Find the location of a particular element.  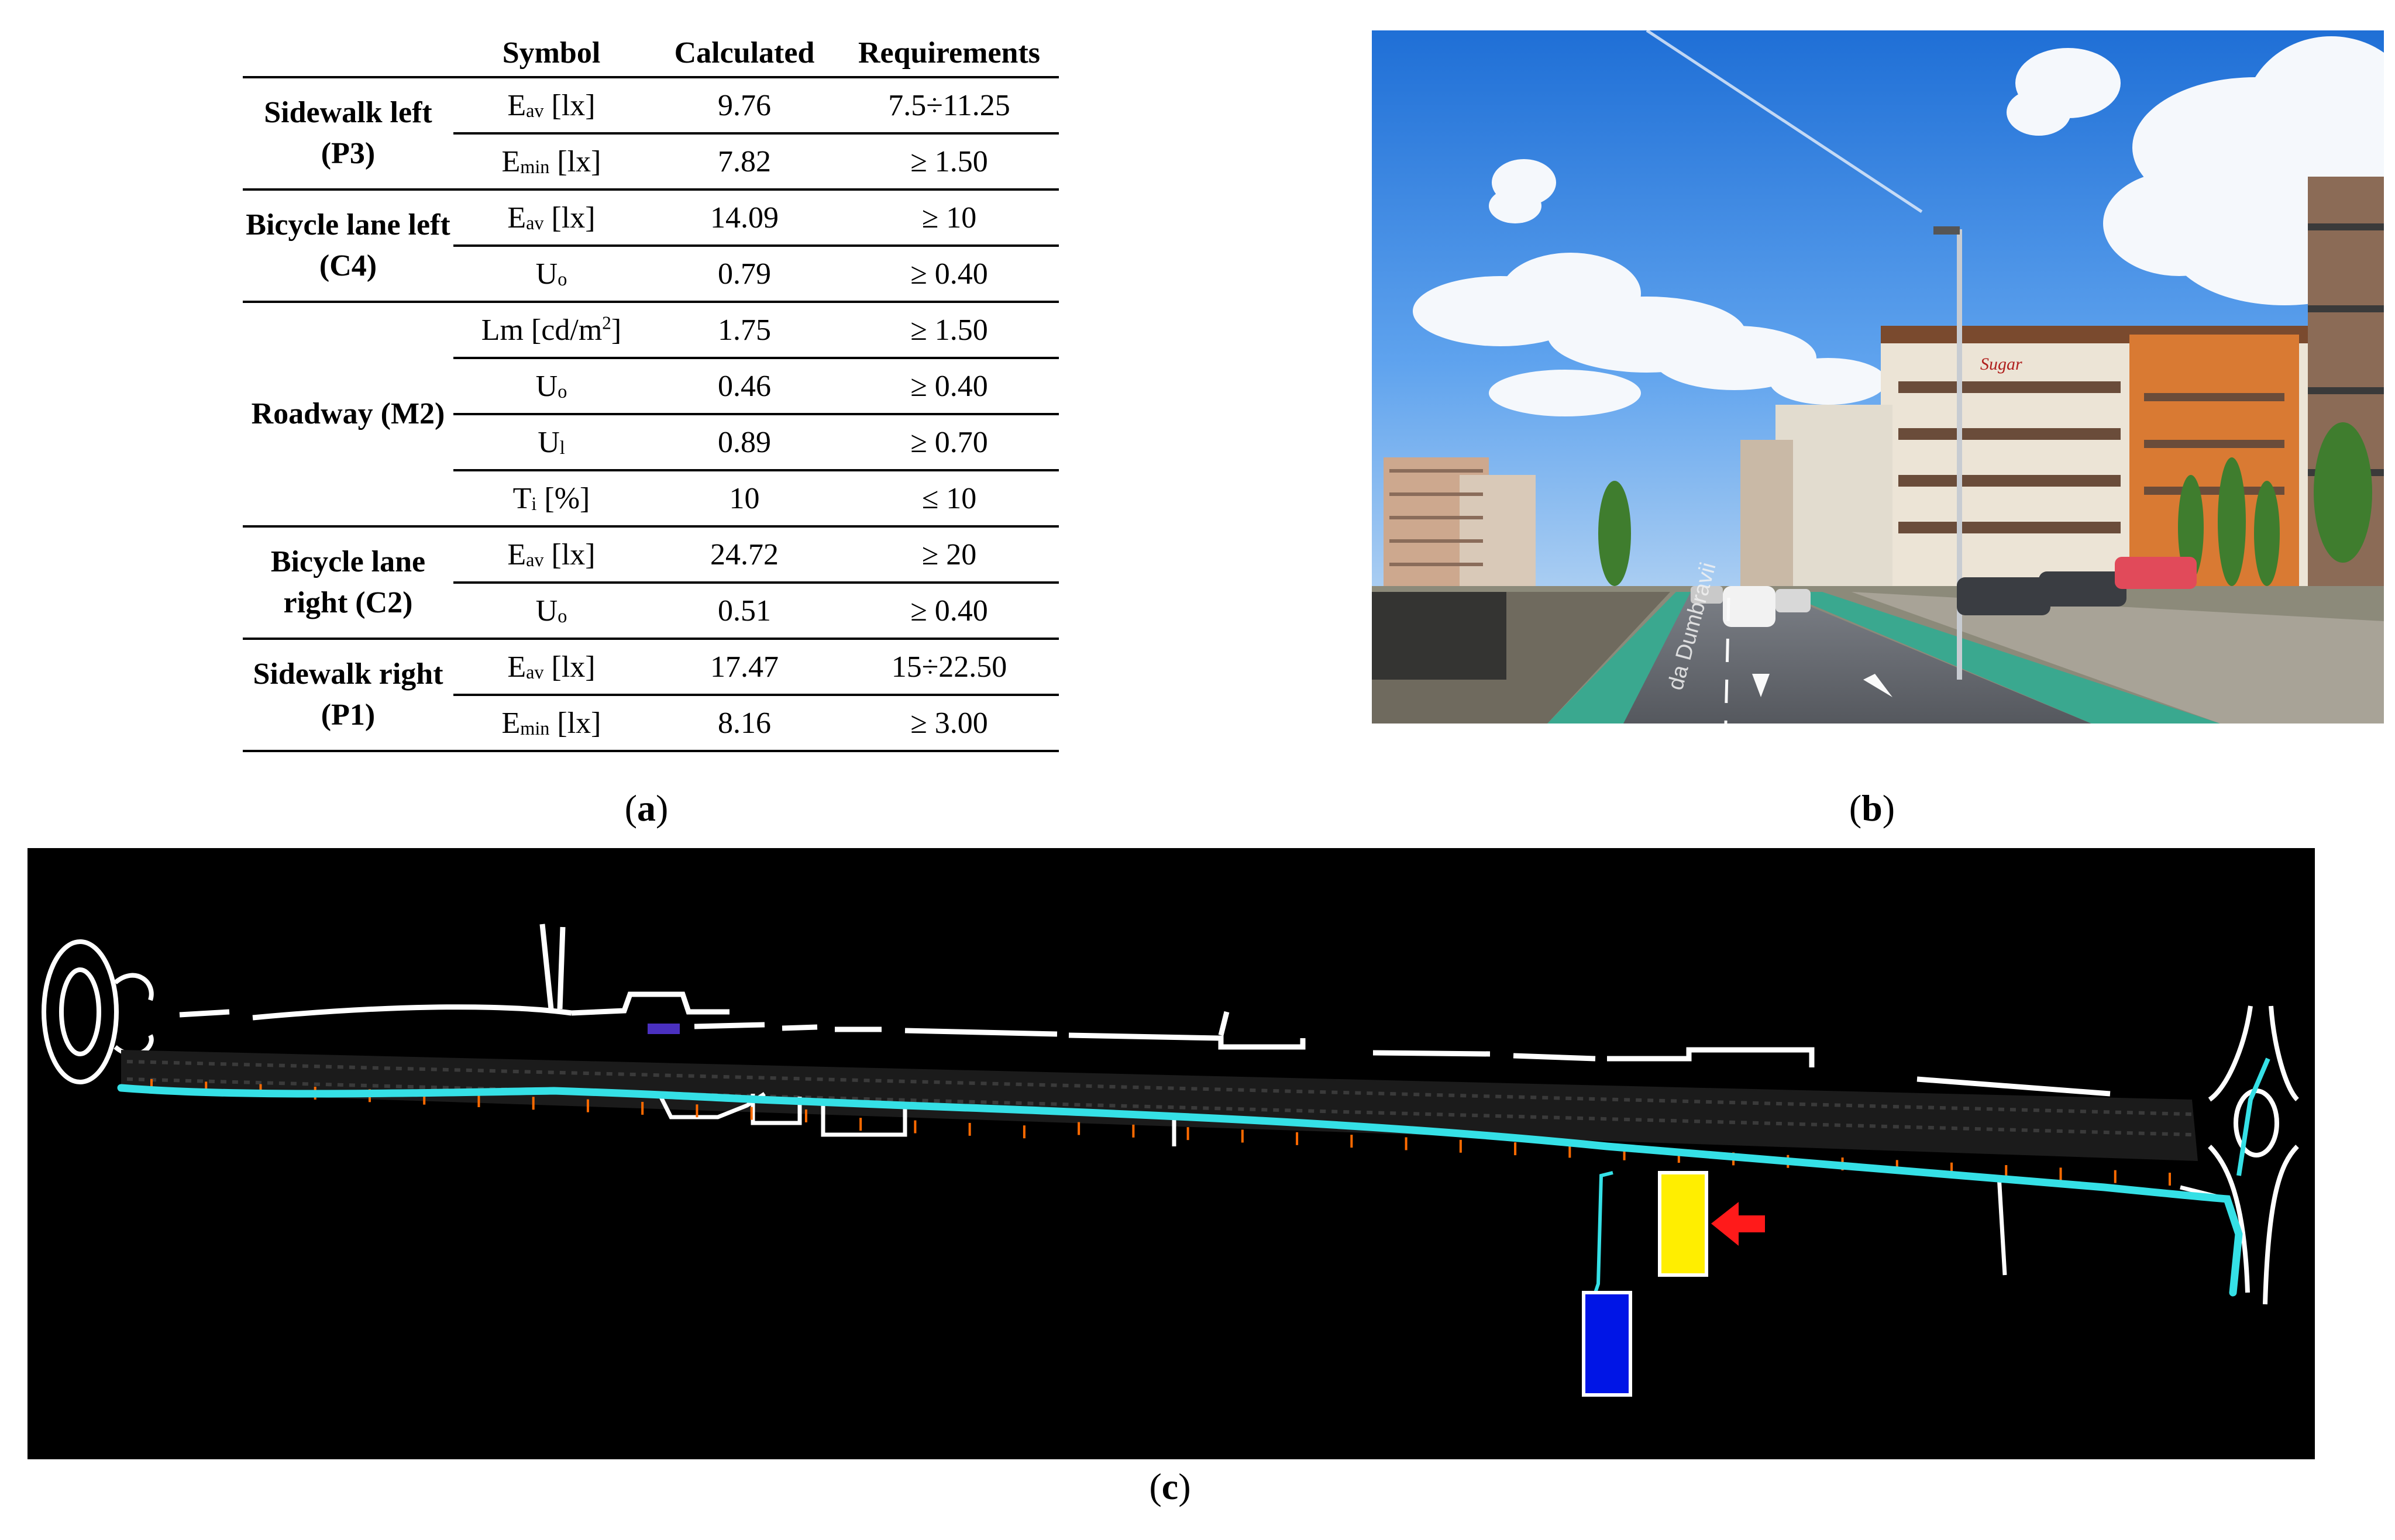

group-label: Bicycle lane right (C2) is located at coordinates (348, 582).